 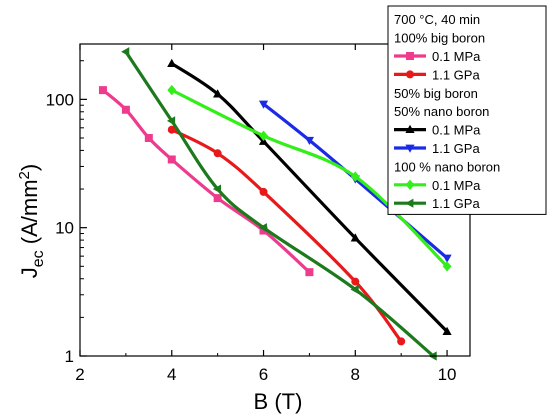 What do you see at coordinates (263, 374) in the screenshot?
I see `x-tick-label: 6` at bounding box center [263, 374].